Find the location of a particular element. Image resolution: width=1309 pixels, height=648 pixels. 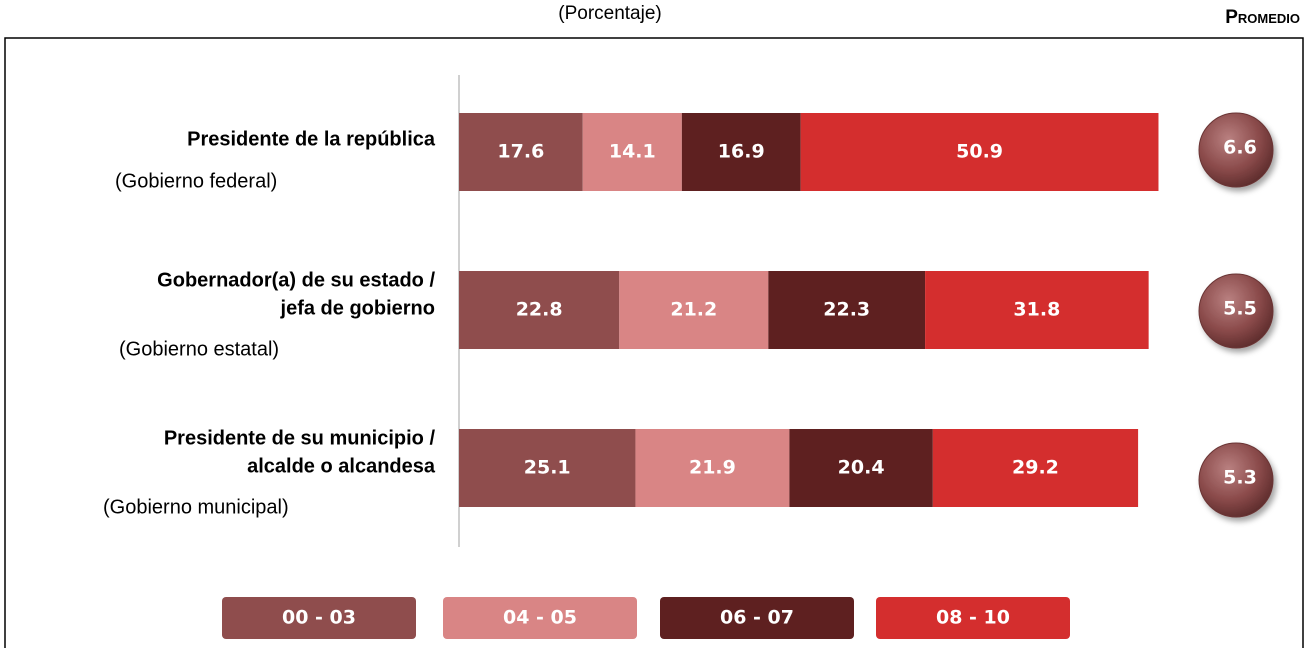

average-label: Promedio is located at coordinates (1262, 17).